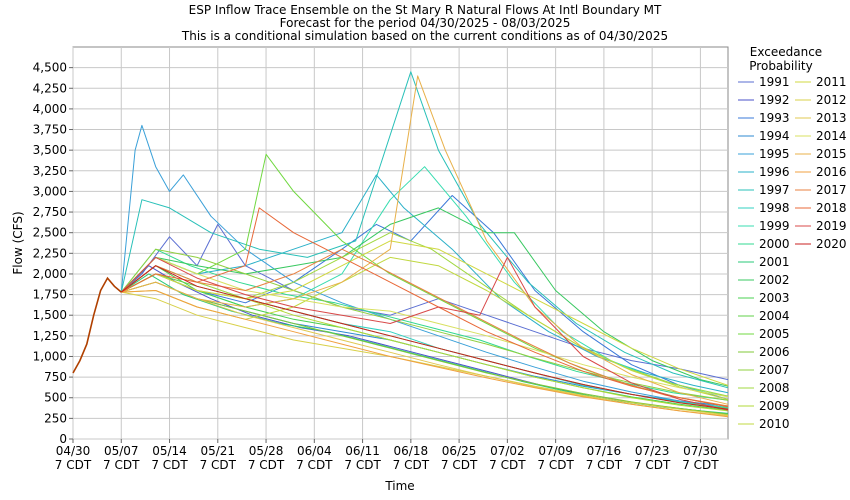 The image size is (850, 500). What do you see at coordinates (50, 274) in the screenshot?
I see `y-tick-label: 2,000` at bounding box center [50, 274].